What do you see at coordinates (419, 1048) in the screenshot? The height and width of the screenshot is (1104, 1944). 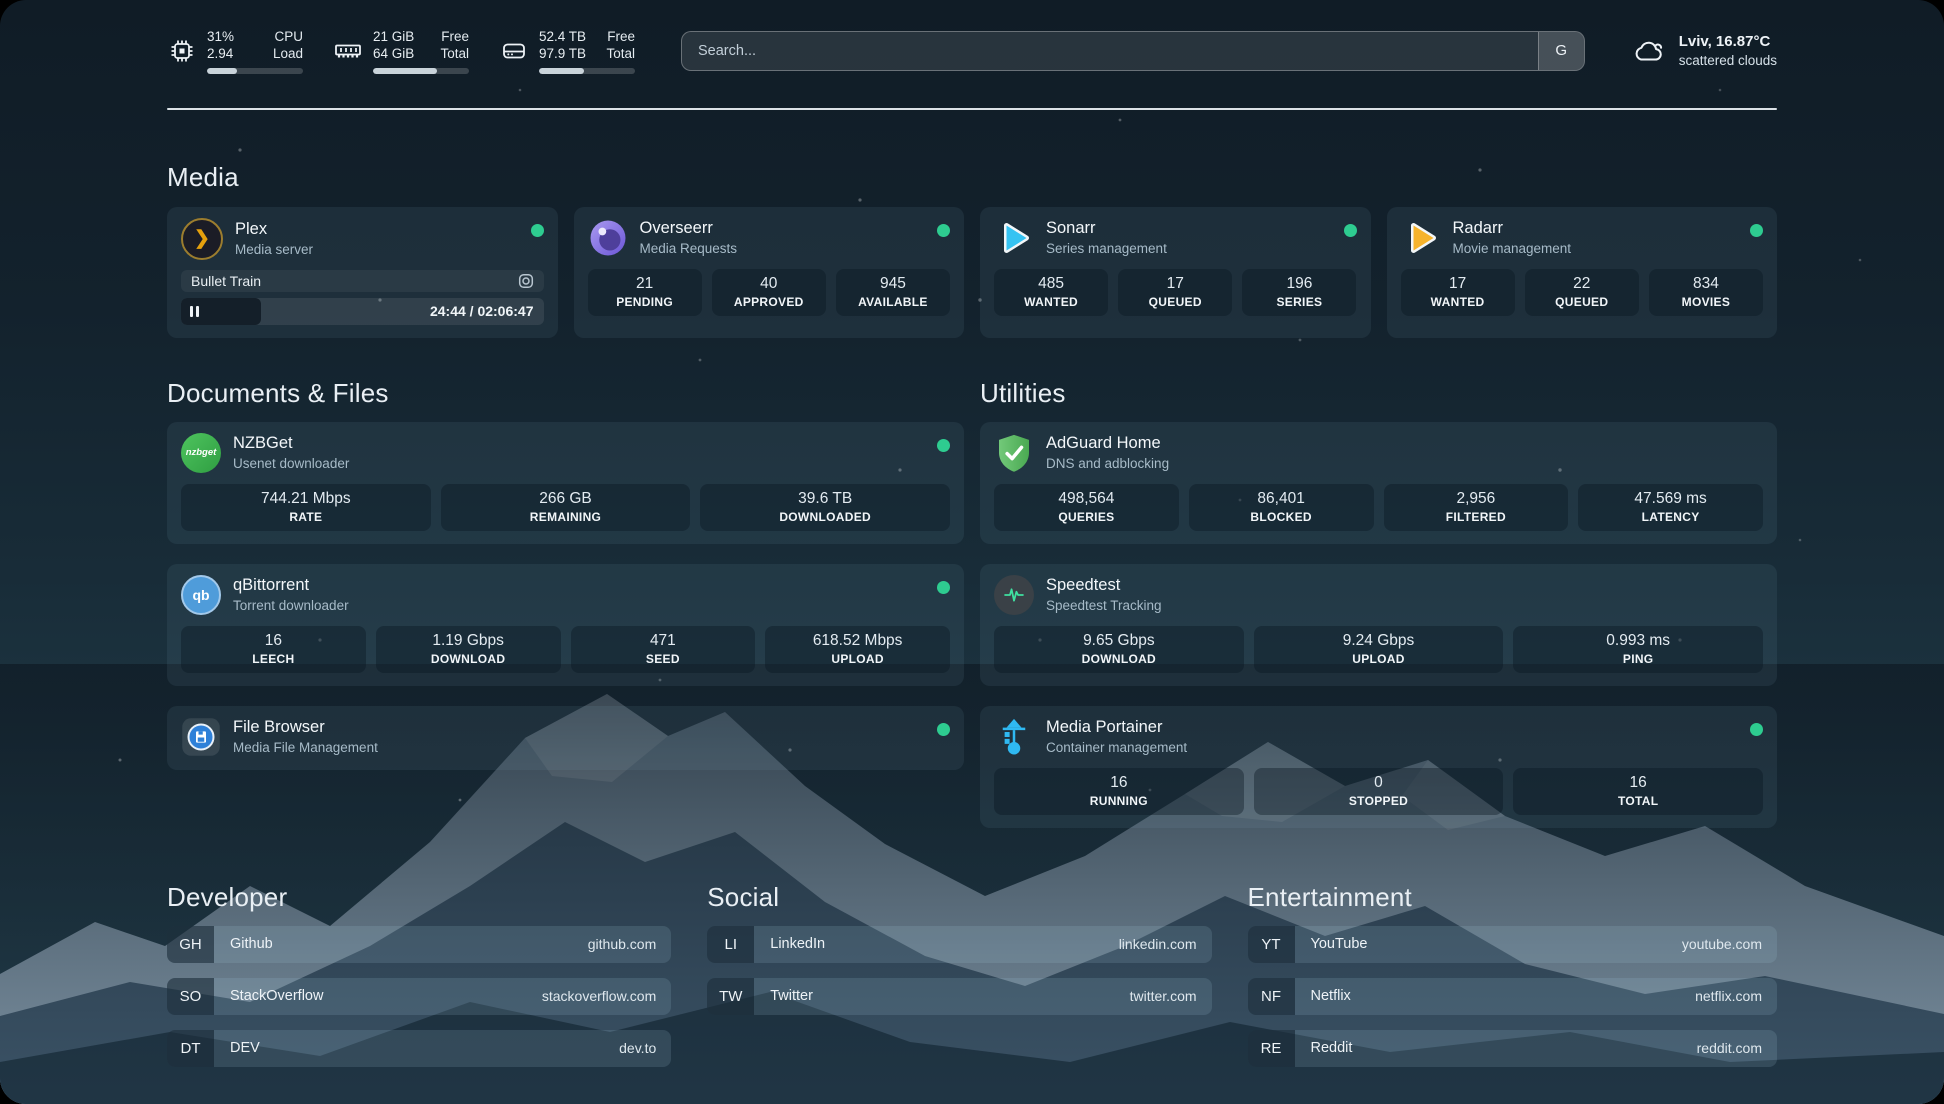 I see `bookmark-dev: DT DEV dev.to` at bounding box center [419, 1048].